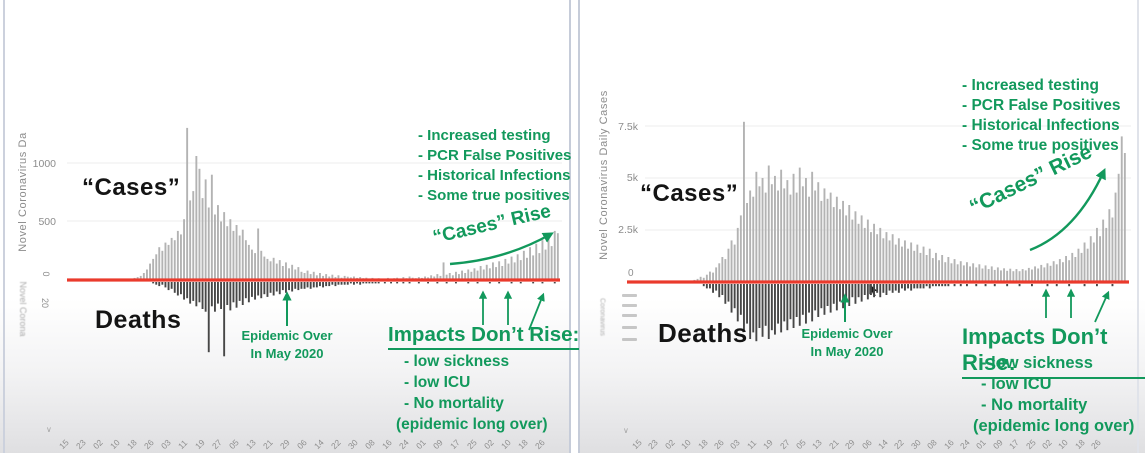 This screenshot has width=1145, height=453. Describe the element at coordinates (570, 226) in the screenshot. I see `panel-divider-line` at that location.